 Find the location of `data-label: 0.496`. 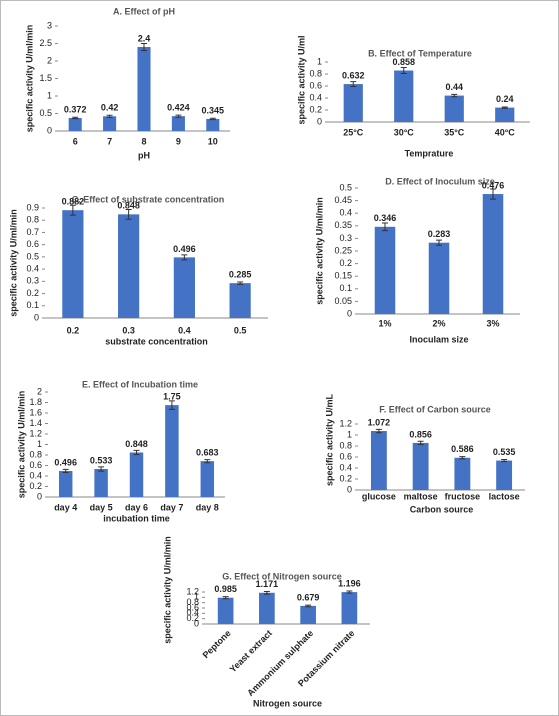

data-label: 0.496 is located at coordinates (65, 462).